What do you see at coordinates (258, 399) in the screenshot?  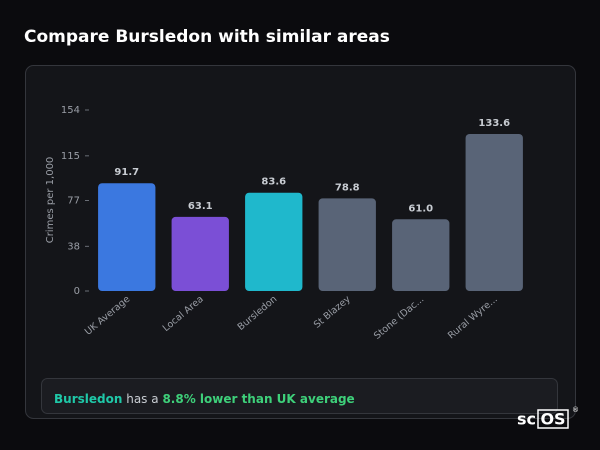 I see `summary-highlight: 8.8% lower than UK average` at bounding box center [258, 399].